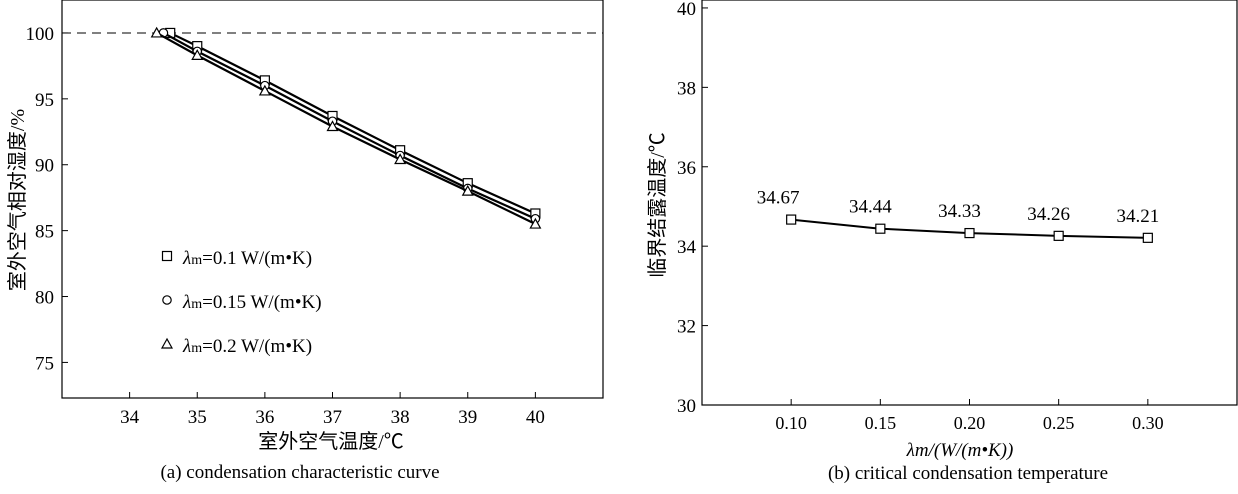 The height and width of the screenshot is (494, 1238). What do you see at coordinates (791, 423) in the screenshot?
I see `x-tick-label-b: 0.10` at bounding box center [791, 423].